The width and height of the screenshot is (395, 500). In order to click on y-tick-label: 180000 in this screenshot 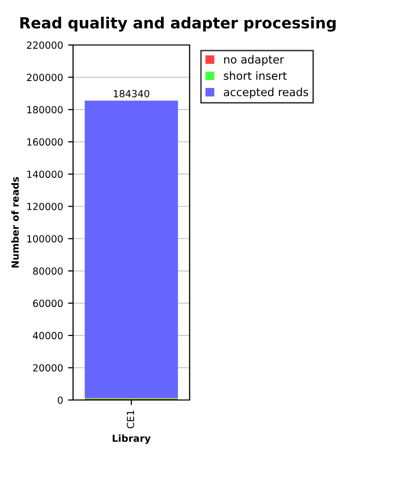, I will do `click(45, 110)`.